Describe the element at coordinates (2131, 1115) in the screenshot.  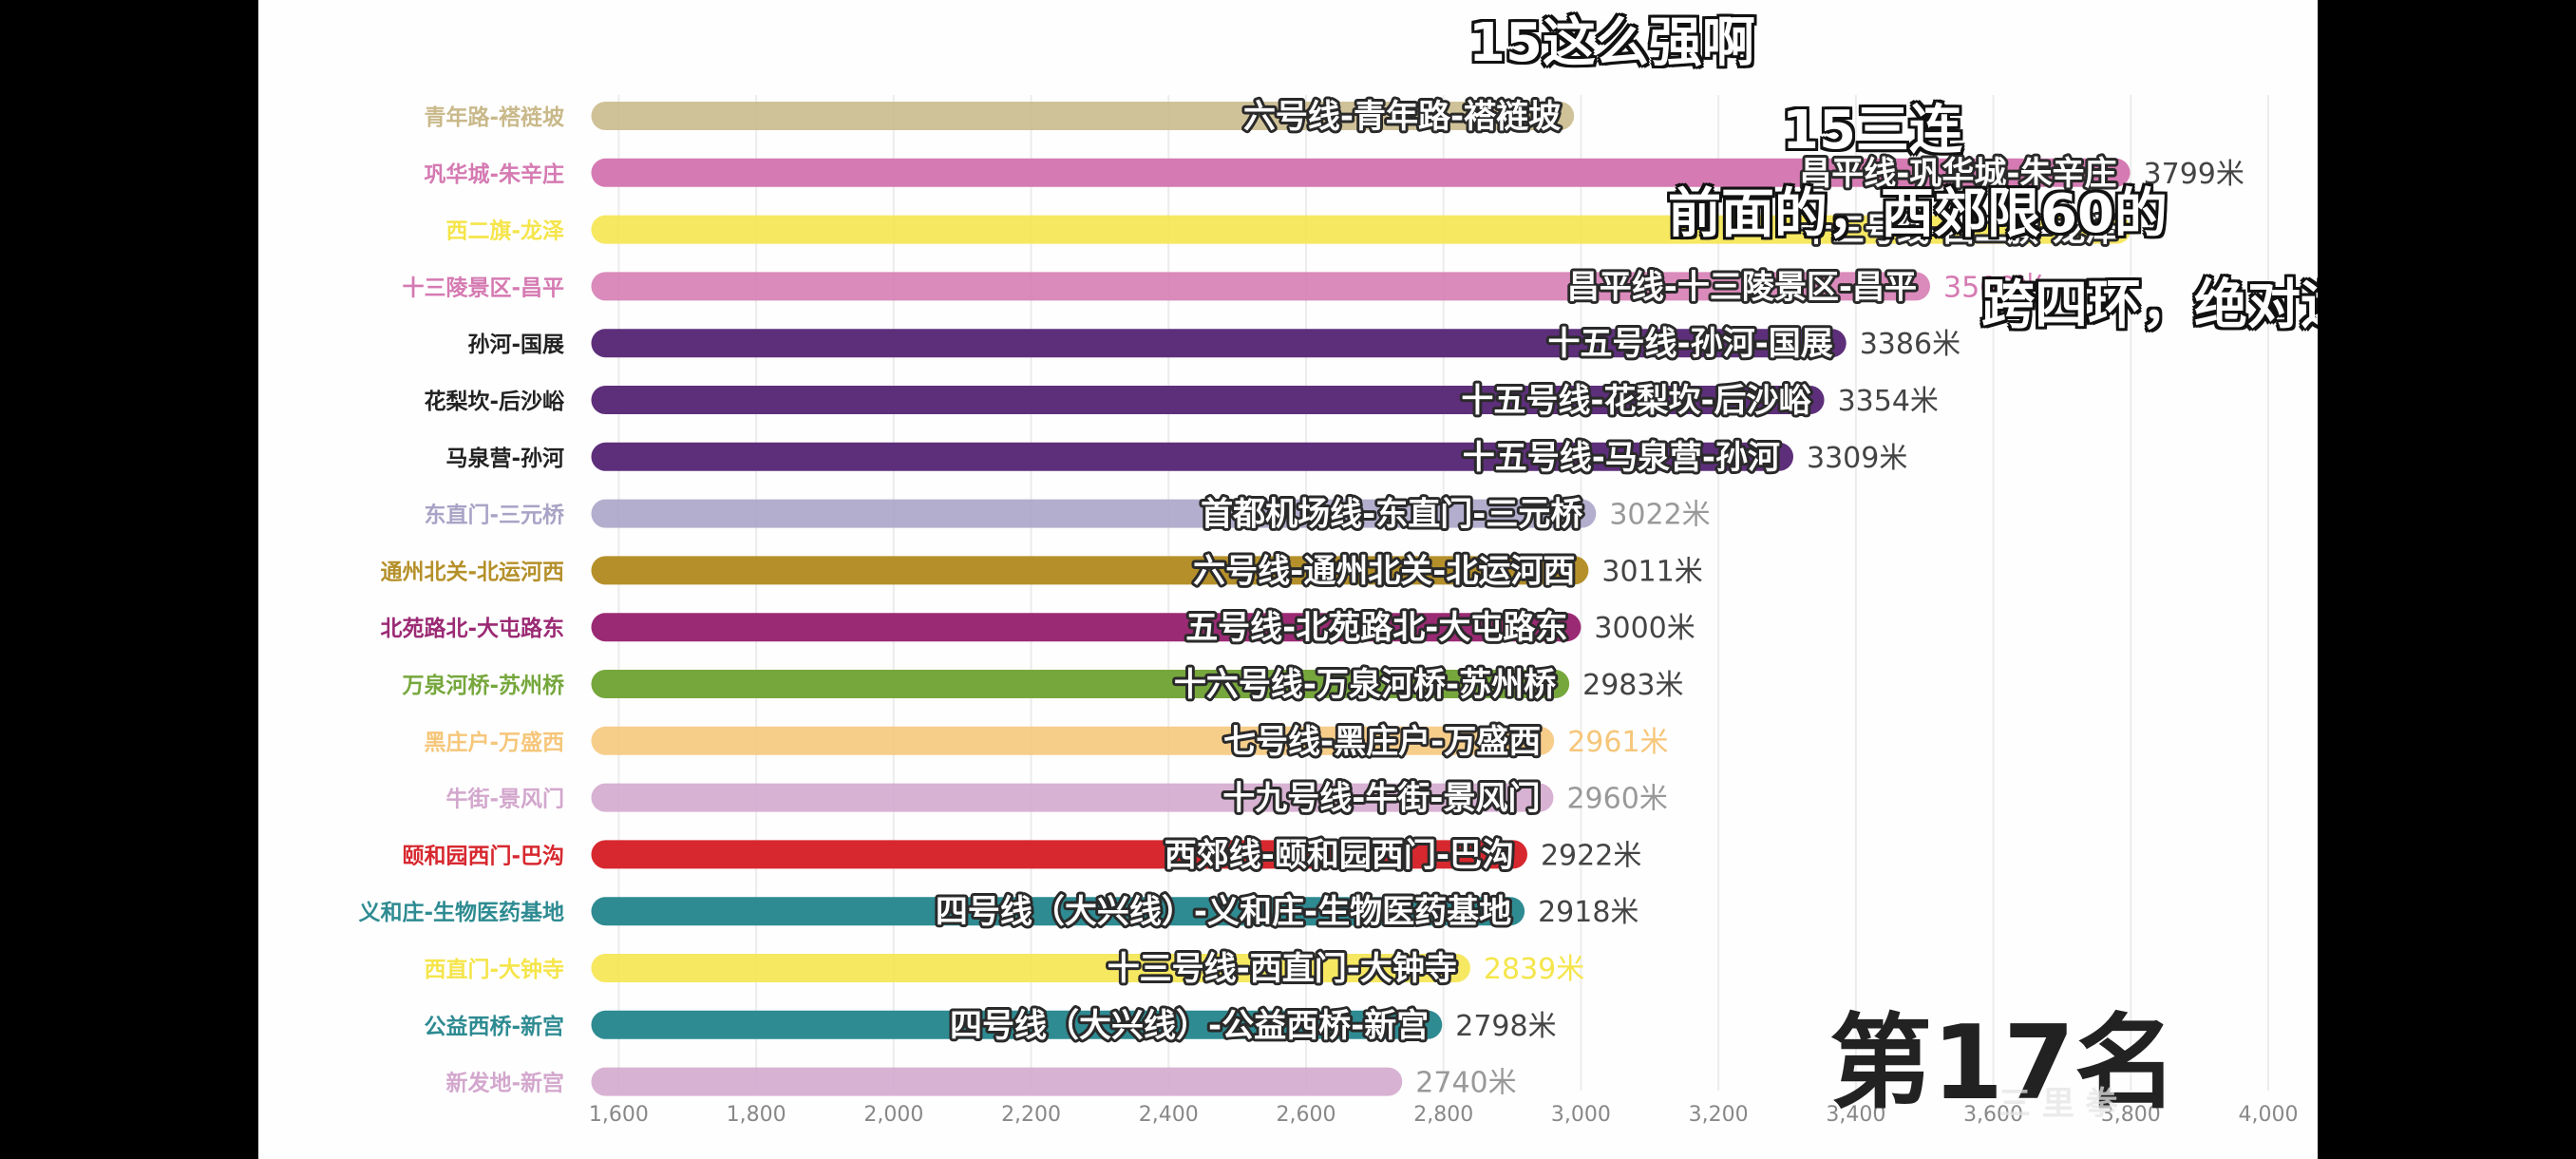
I see `x-tick-label: 3,800` at that location.